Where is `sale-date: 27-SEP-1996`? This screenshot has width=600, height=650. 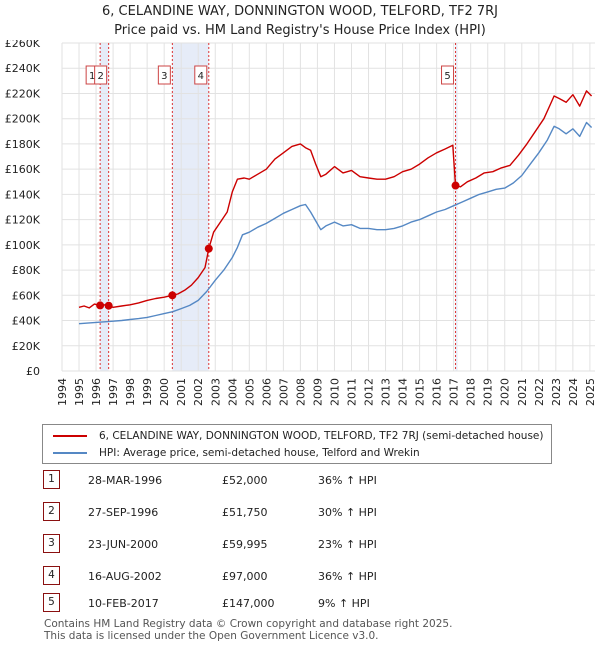 sale-date: 27-SEP-1996 is located at coordinates (123, 512).